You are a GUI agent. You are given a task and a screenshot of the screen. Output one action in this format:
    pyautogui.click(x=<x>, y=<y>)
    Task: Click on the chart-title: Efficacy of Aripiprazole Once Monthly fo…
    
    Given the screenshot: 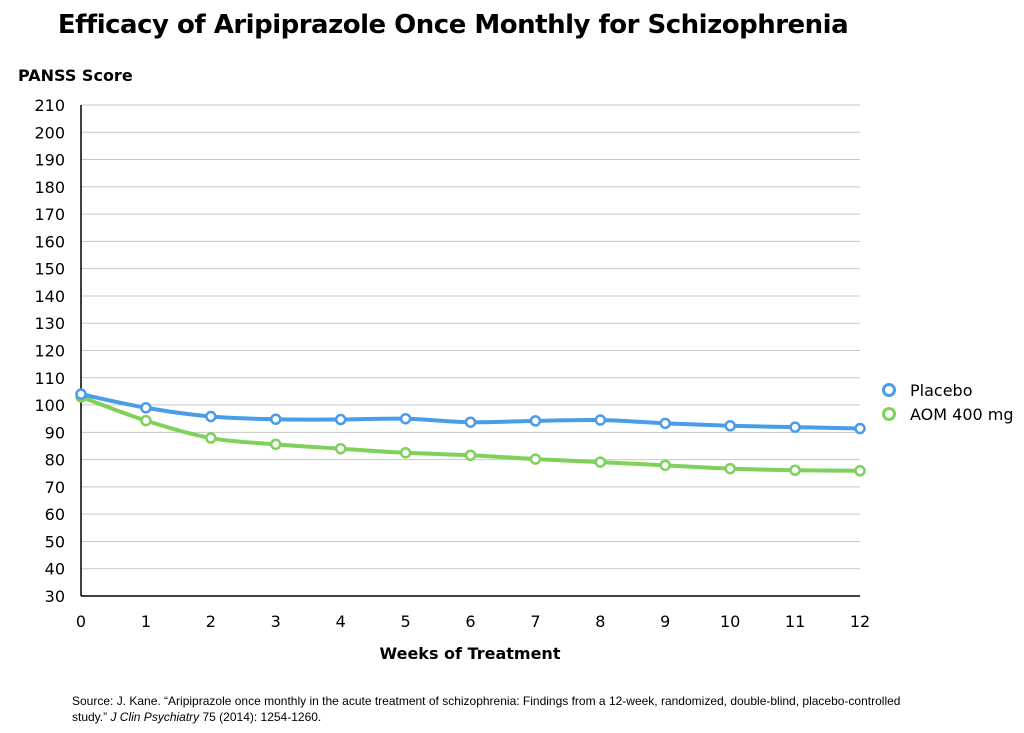 What is the action you would take?
    pyautogui.click(x=453, y=25)
    